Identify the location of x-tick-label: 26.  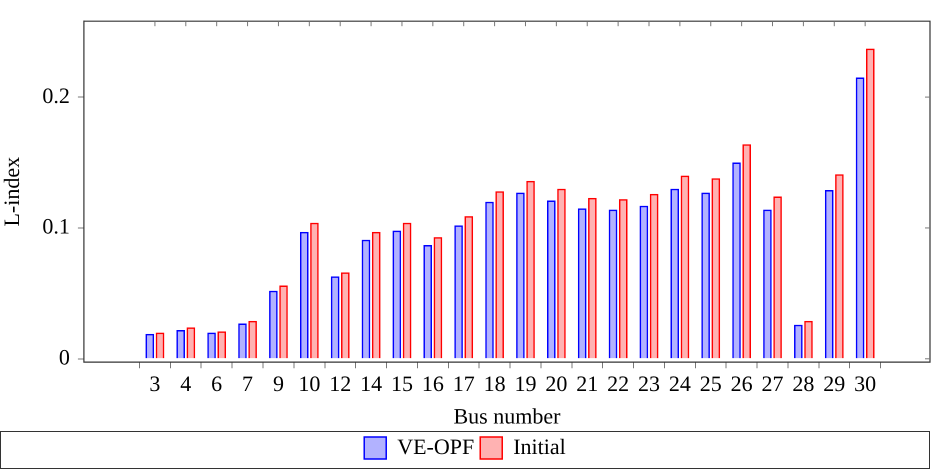
(741, 383).